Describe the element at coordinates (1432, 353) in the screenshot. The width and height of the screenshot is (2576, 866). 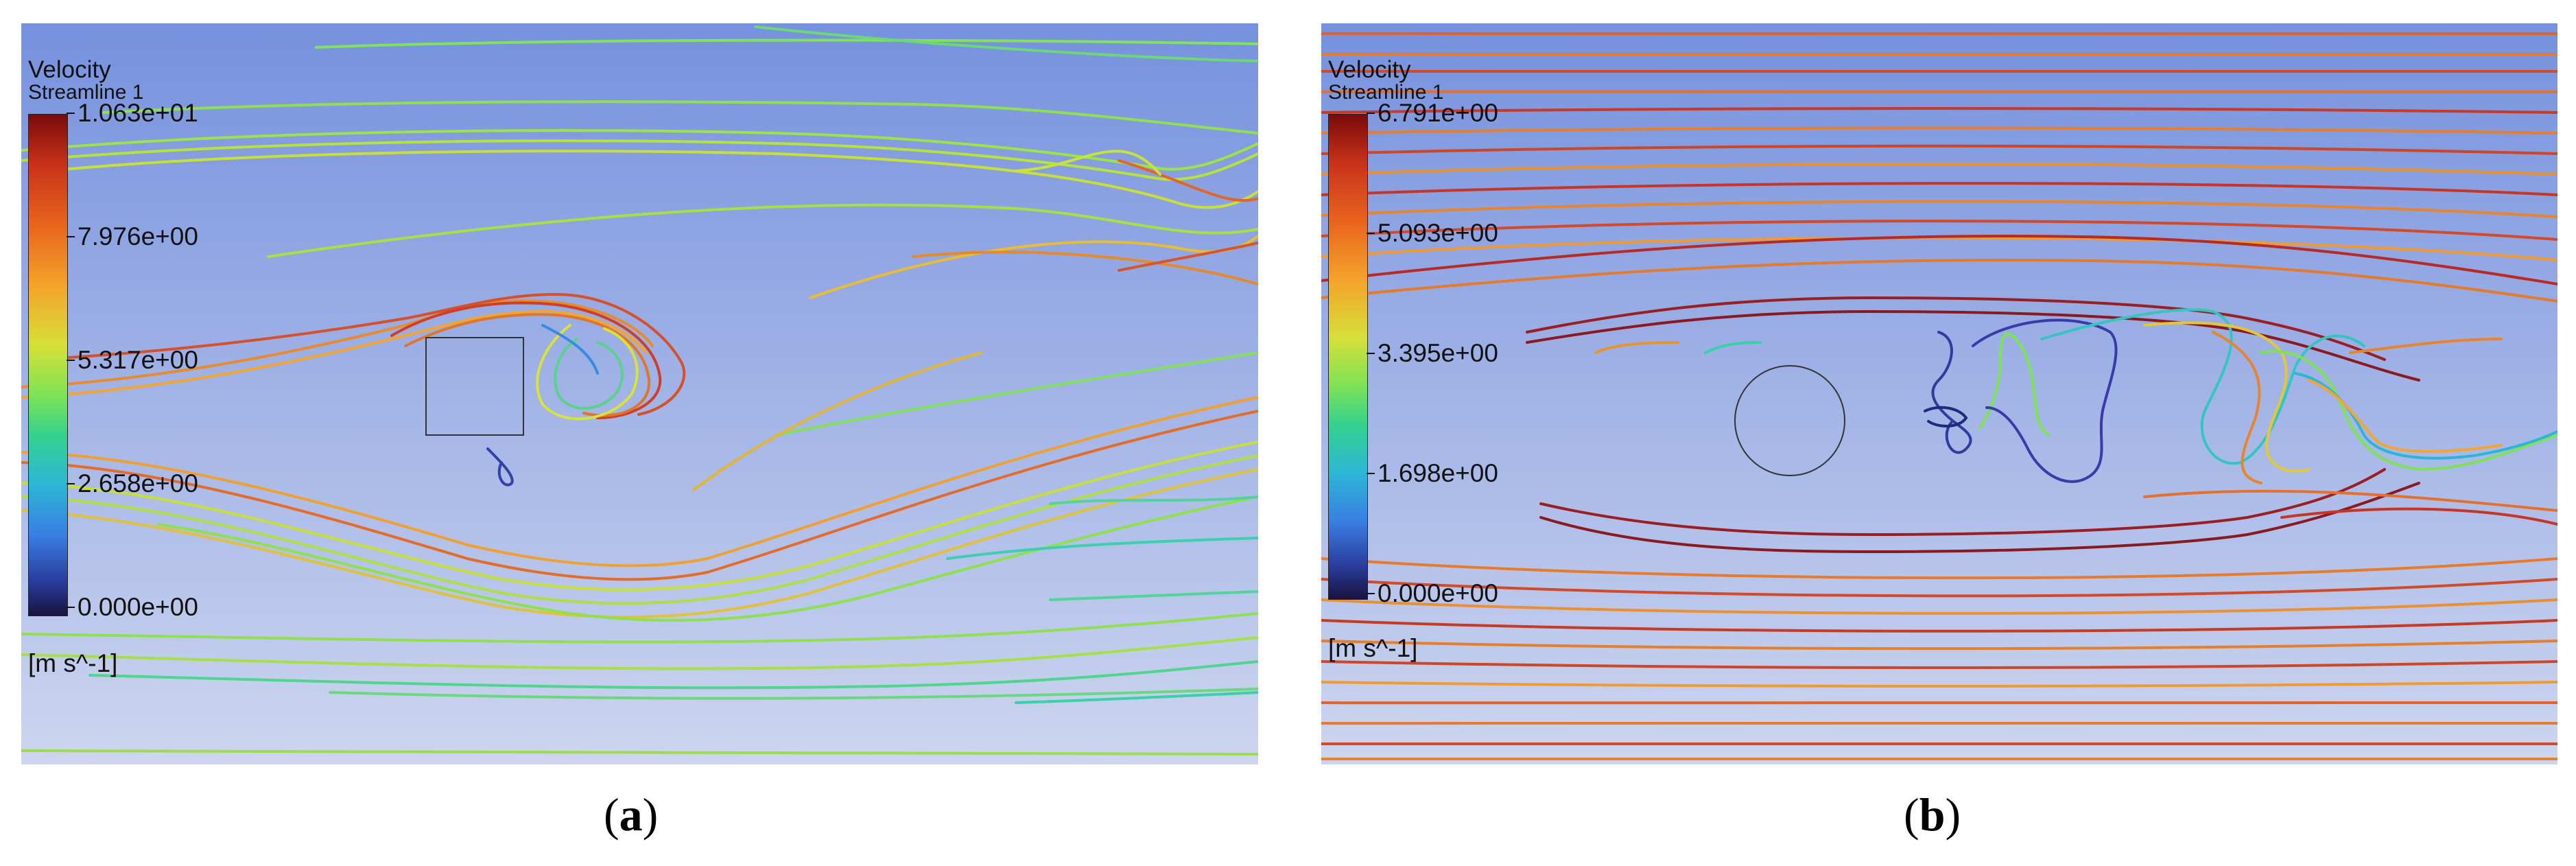
I see `colorbar-tick: 3.395e+00` at that location.